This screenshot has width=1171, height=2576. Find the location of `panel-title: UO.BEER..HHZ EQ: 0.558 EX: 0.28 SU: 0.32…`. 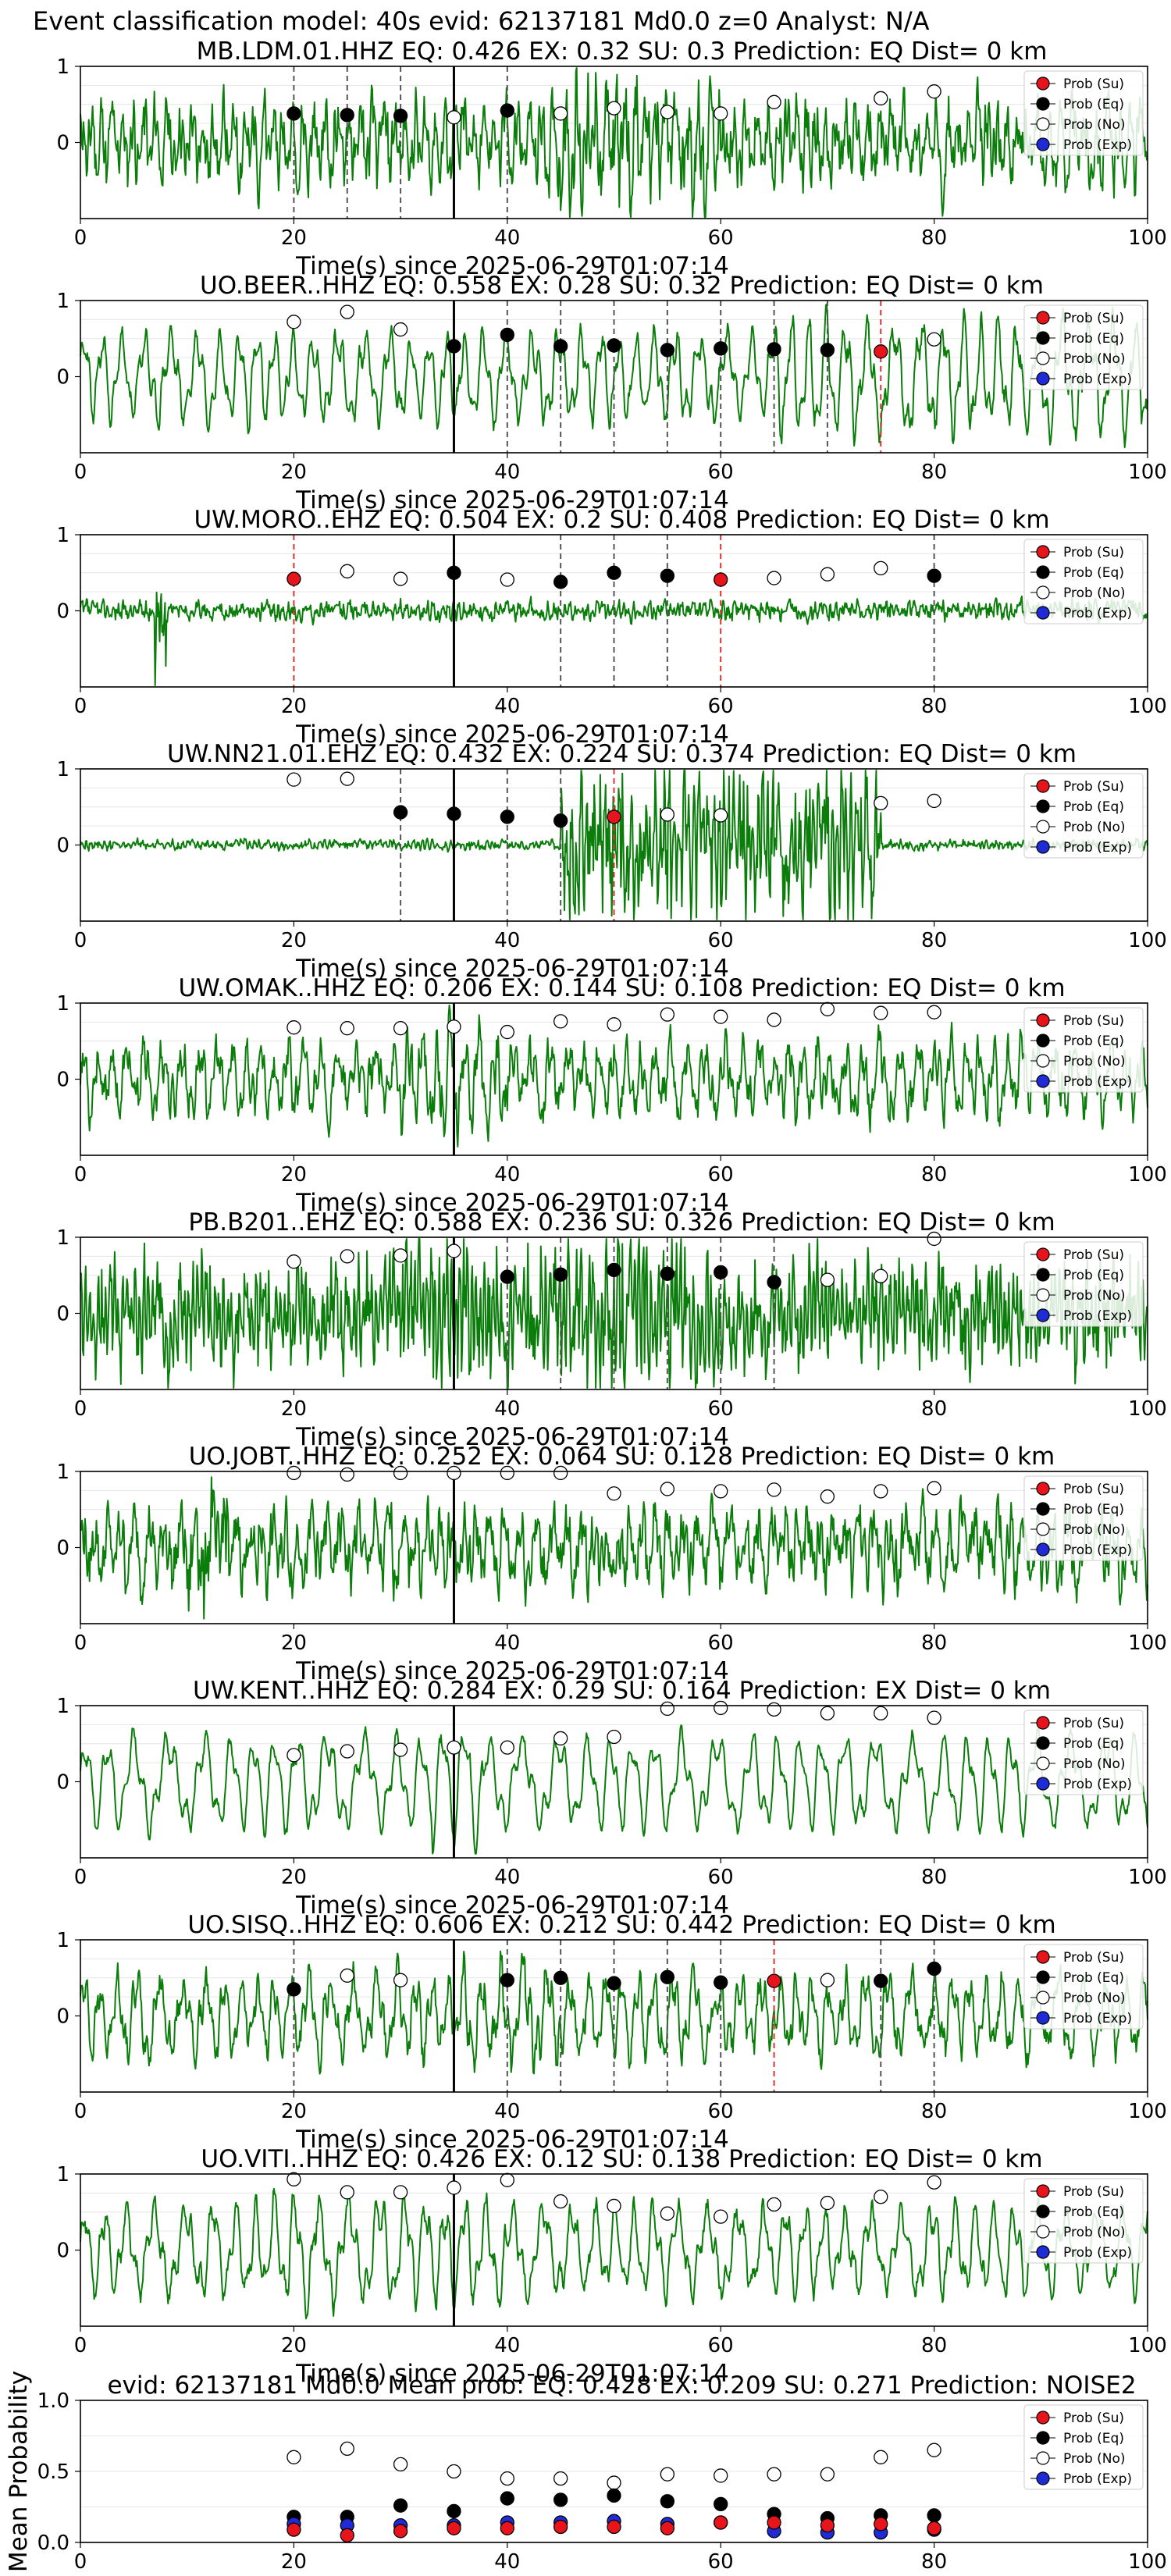

panel-title: UO.BEER..HHZ EQ: 0.558 EX: 0.28 SU: 0.32… is located at coordinates (622, 286).